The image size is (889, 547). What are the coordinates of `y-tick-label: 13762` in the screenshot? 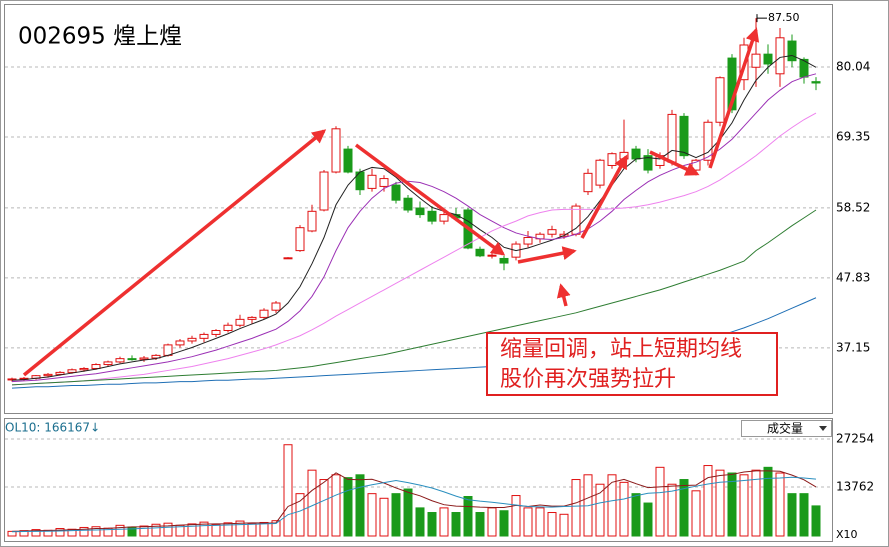 It's located at (855, 487).